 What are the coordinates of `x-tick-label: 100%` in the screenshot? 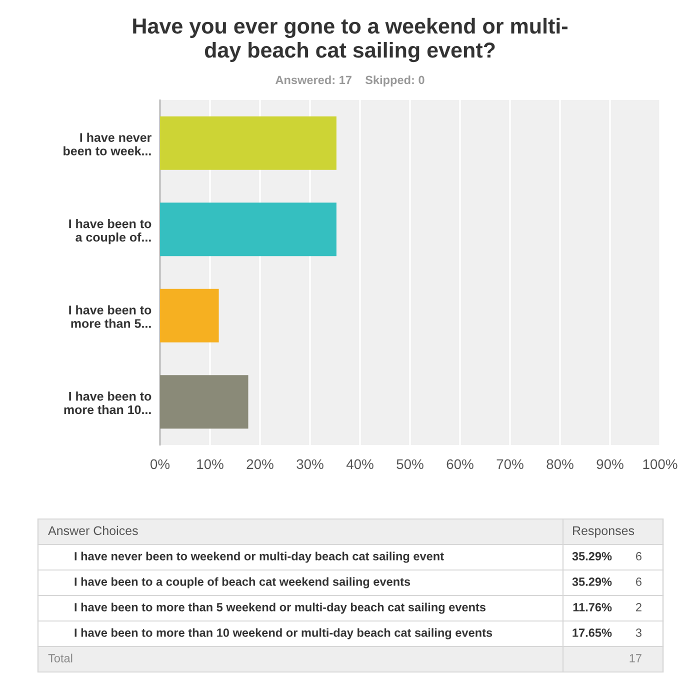 It's located at (660, 464).